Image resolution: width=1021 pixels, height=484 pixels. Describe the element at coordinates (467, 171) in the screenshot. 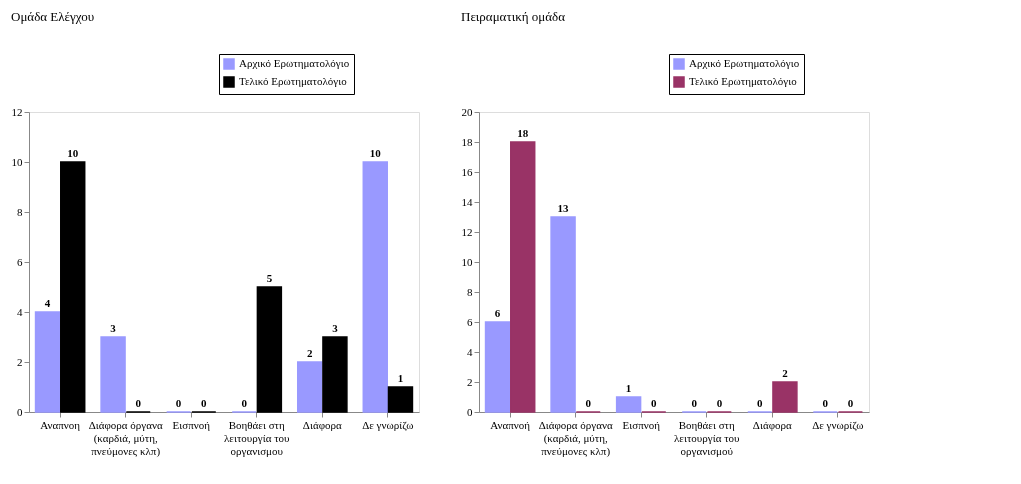

I see `y-tick-label: 16` at that location.